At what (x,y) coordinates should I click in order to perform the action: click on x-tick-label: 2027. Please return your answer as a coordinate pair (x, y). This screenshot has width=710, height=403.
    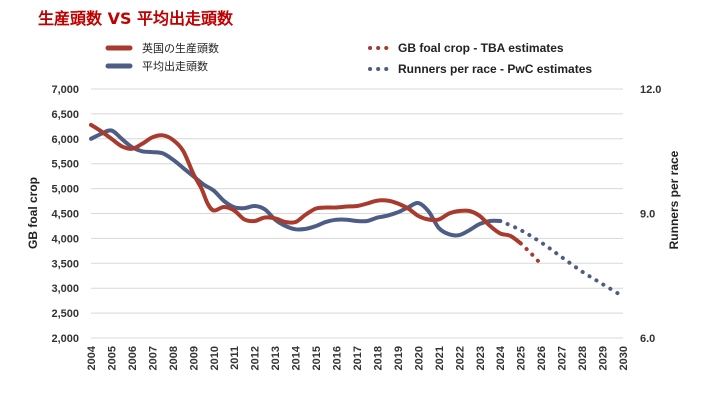
    Looking at the image, I should click on (563, 358).